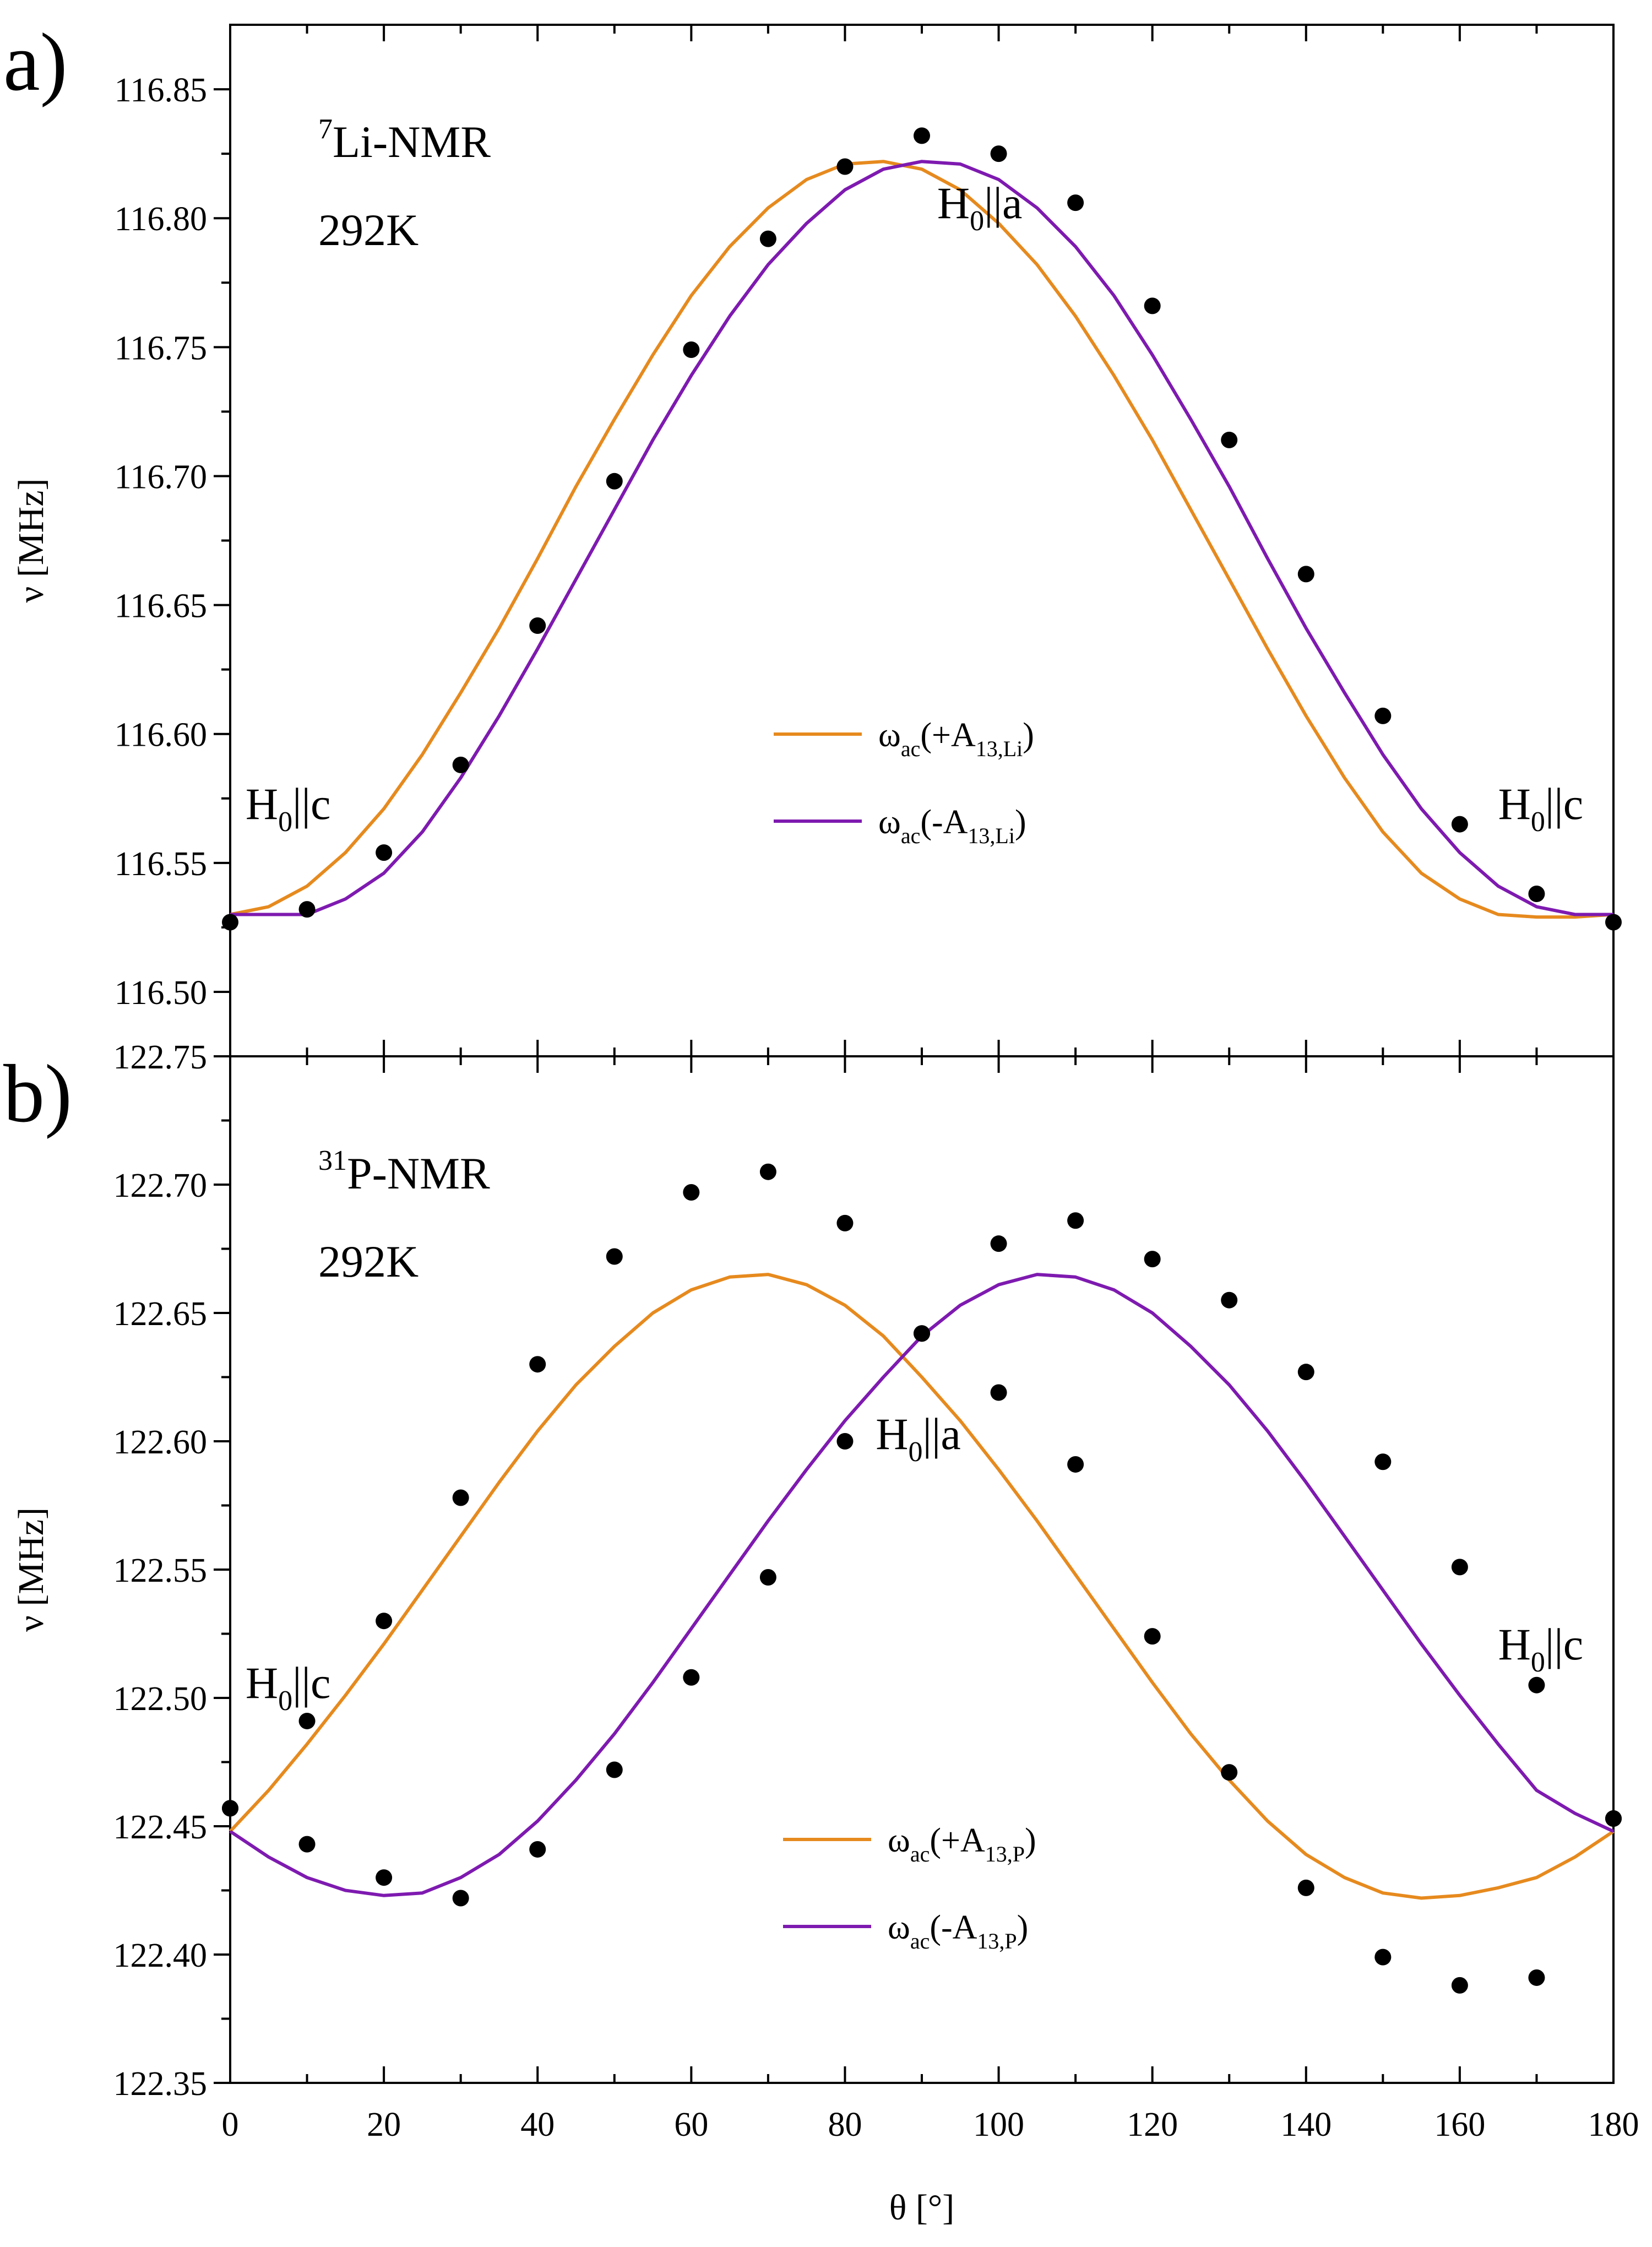  I want to click on x-tick-label: 40, so click(537, 2124).